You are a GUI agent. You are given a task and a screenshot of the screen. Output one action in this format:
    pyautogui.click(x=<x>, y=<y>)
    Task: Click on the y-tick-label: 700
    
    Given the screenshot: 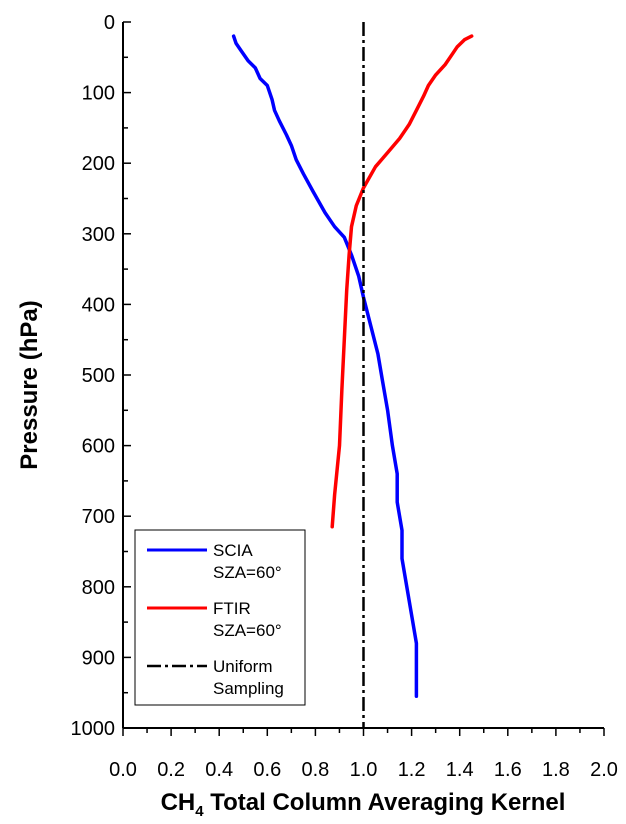 What is the action you would take?
    pyautogui.click(x=98, y=517)
    